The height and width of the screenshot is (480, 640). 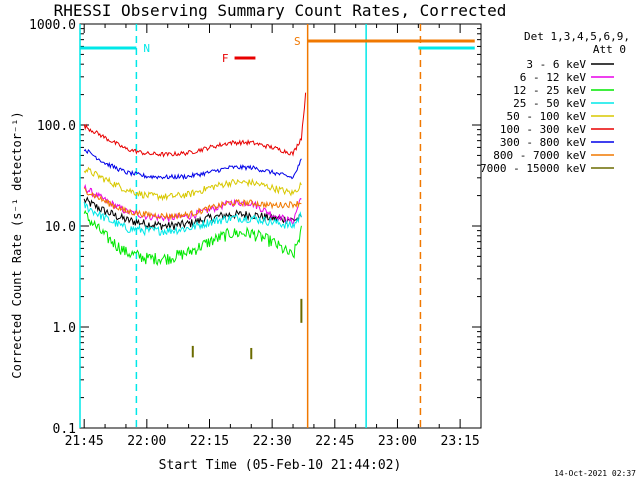 I want to click on legend-label: 800 - 7000 keV, so click(x=539, y=155).